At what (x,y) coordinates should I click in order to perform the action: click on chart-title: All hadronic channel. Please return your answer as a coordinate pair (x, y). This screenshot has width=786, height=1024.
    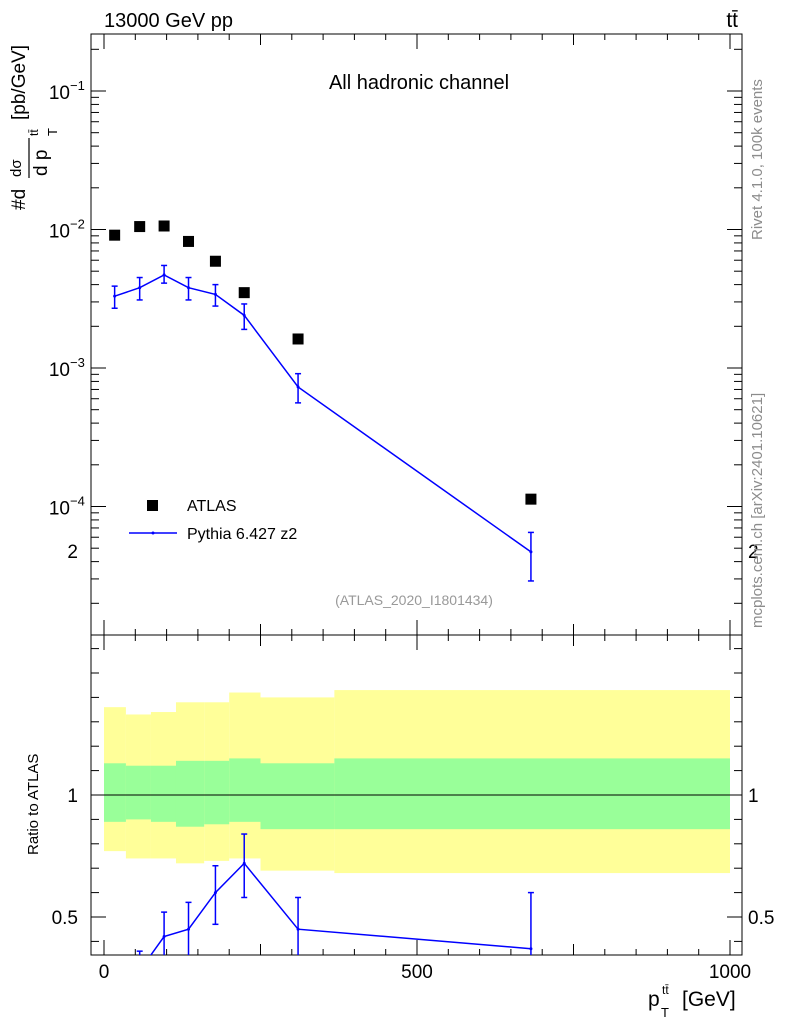
    Looking at the image, I should click on (419, 83).